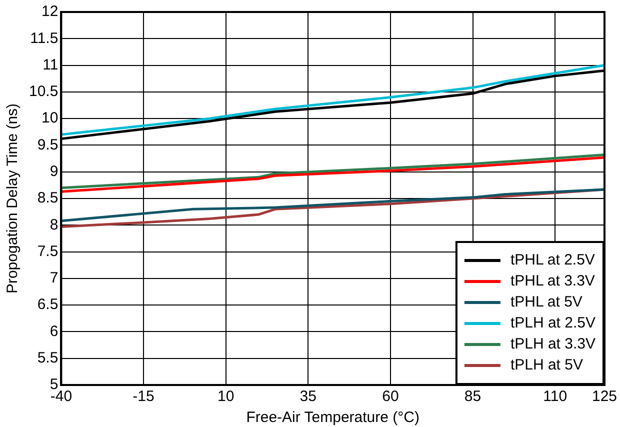  Describe the element at coordinates (333, 417) in the screenshot. I see `x-axis-title: Free-Air Temperature (°C)` at that location.